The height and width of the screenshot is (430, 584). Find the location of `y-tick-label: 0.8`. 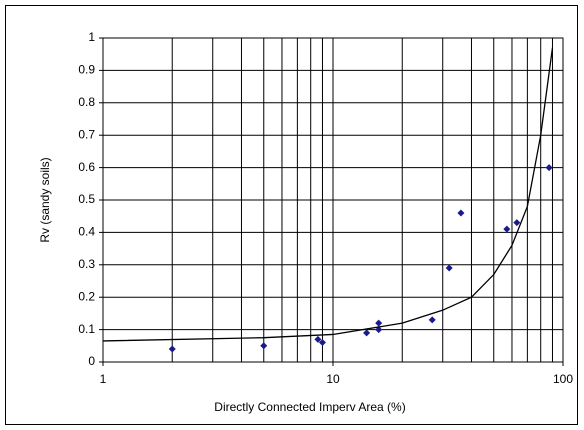

y-tick-label: 0.8 is located at coordinates (86, 102).